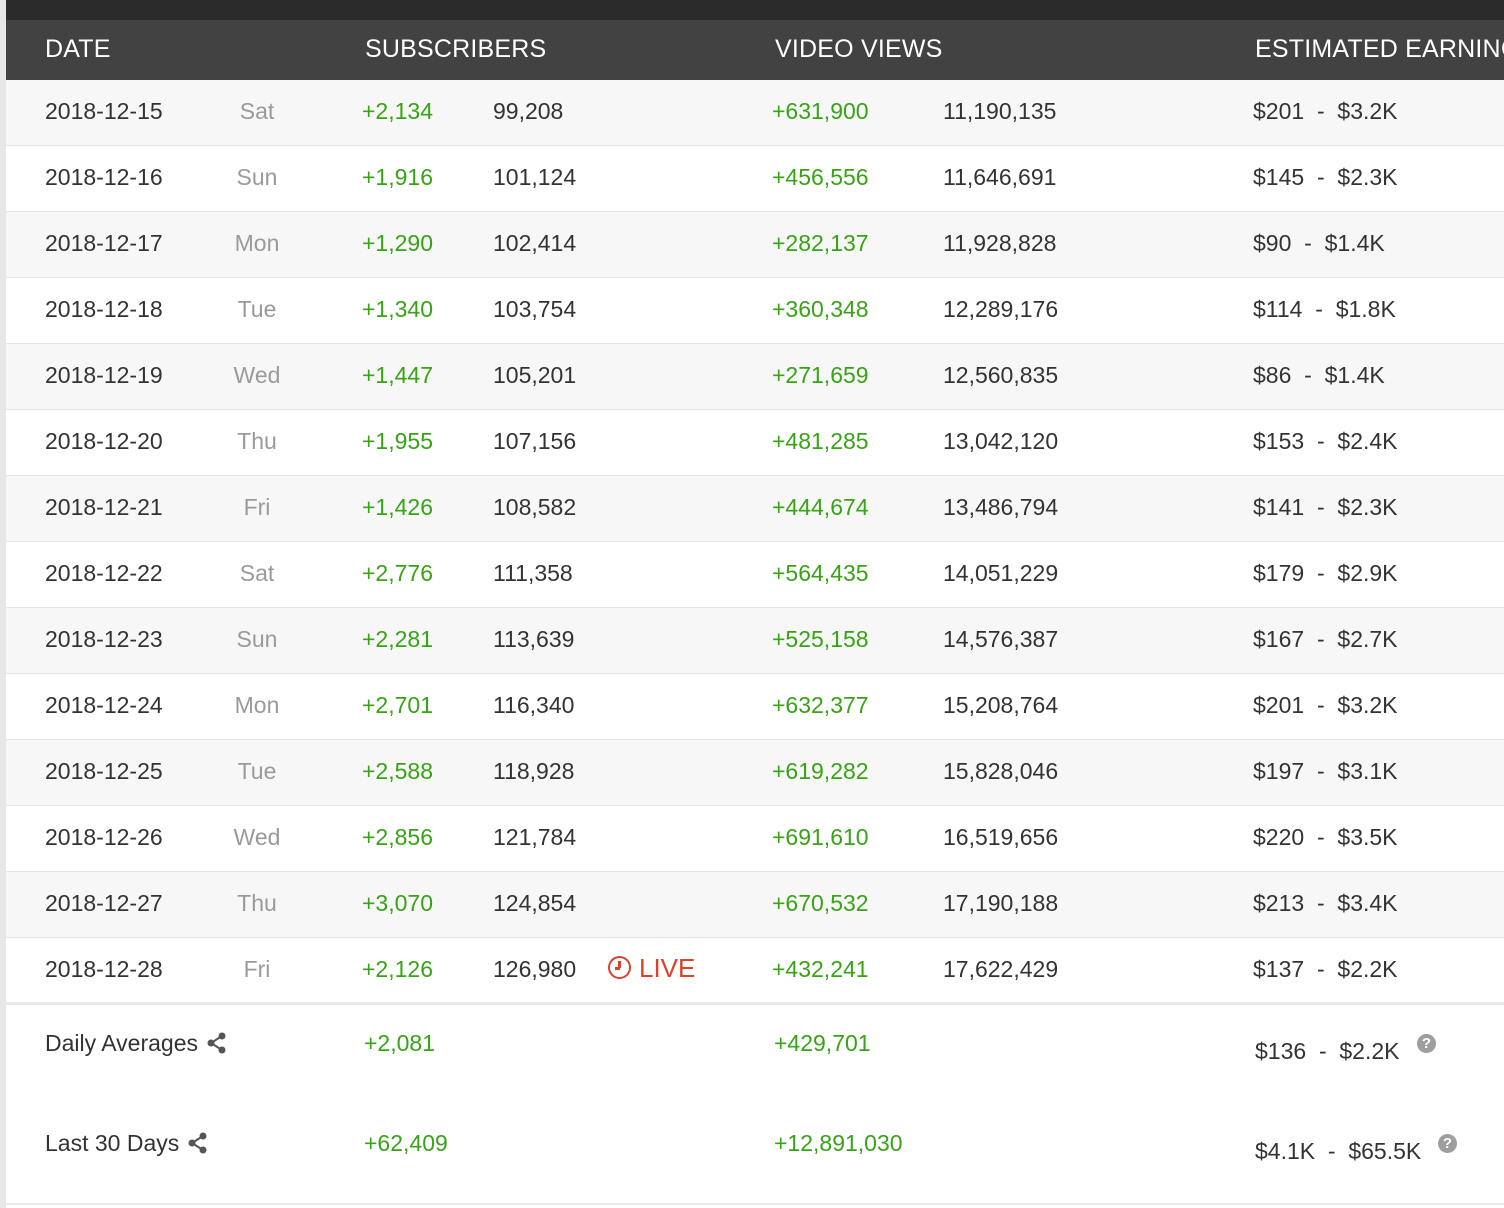  What do you see at coordinates (104, 375) in the screenshot?
I see `row-date: 2018-12-19` at bounding box center [104, 375].